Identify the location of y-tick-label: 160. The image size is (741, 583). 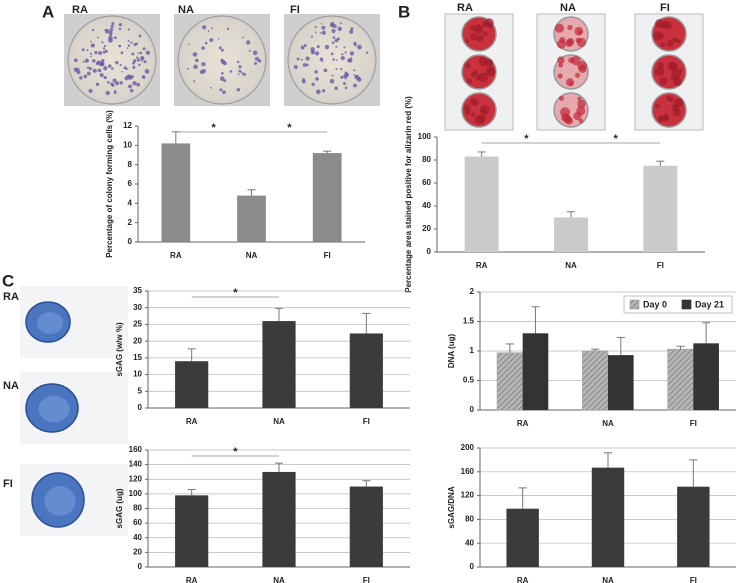
(136, 449).